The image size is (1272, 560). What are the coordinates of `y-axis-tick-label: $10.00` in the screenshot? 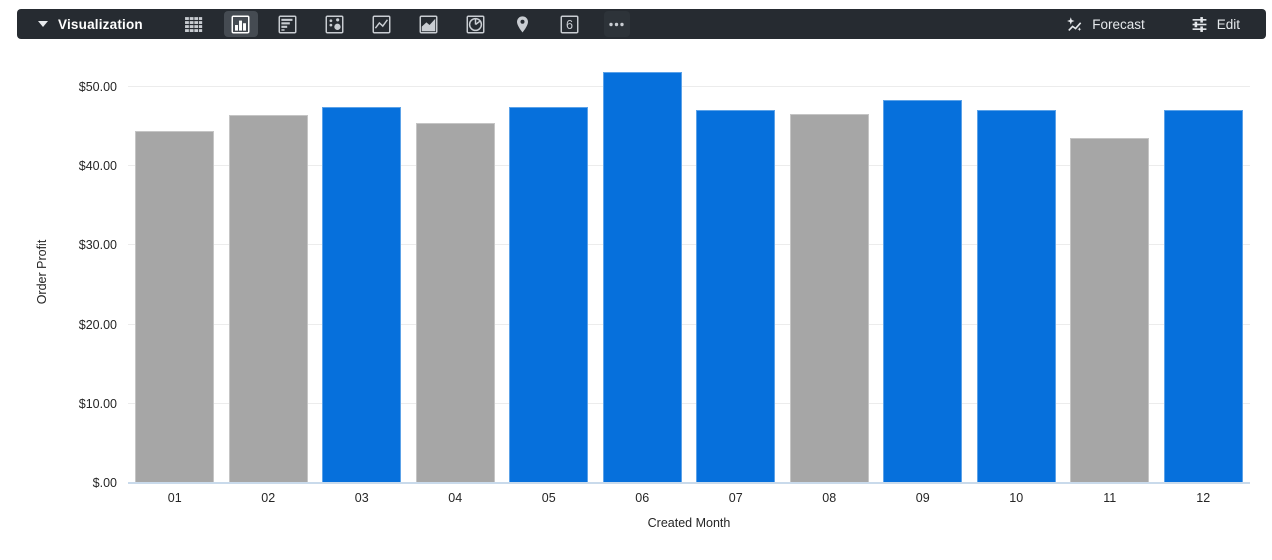 It's located at (97, 403).